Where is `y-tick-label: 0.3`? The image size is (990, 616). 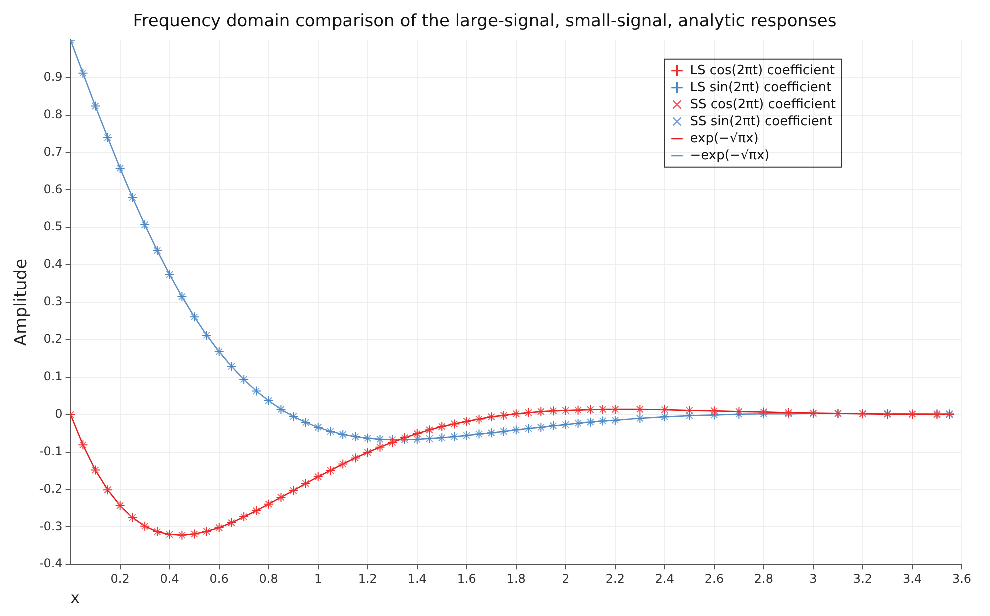
y-tick-label: 0.3 is located at coordinates (53, 301).